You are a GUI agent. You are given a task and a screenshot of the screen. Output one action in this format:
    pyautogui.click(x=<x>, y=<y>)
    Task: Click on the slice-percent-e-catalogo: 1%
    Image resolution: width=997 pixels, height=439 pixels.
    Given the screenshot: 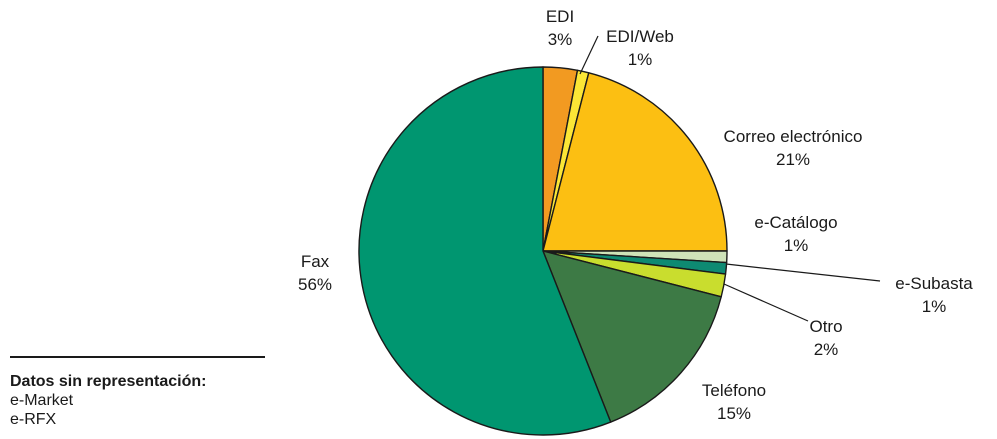 What is the action you would take?
    pyautogui.click(x=796, y=245)
    